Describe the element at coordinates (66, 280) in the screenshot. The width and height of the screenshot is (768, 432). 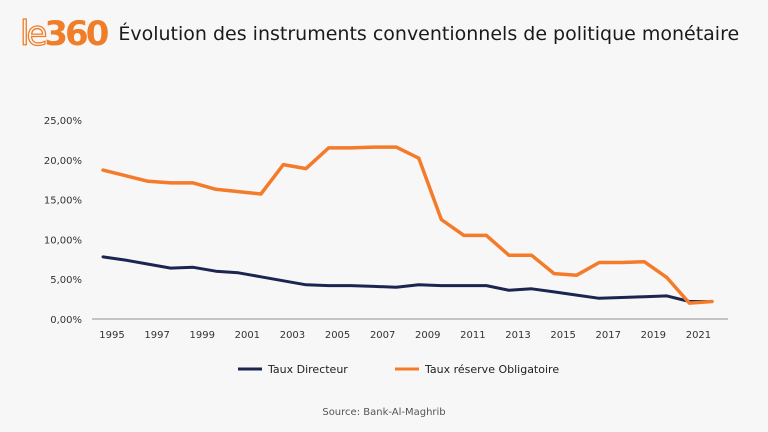
I see `y-tick-label: 5,00%` at that location.